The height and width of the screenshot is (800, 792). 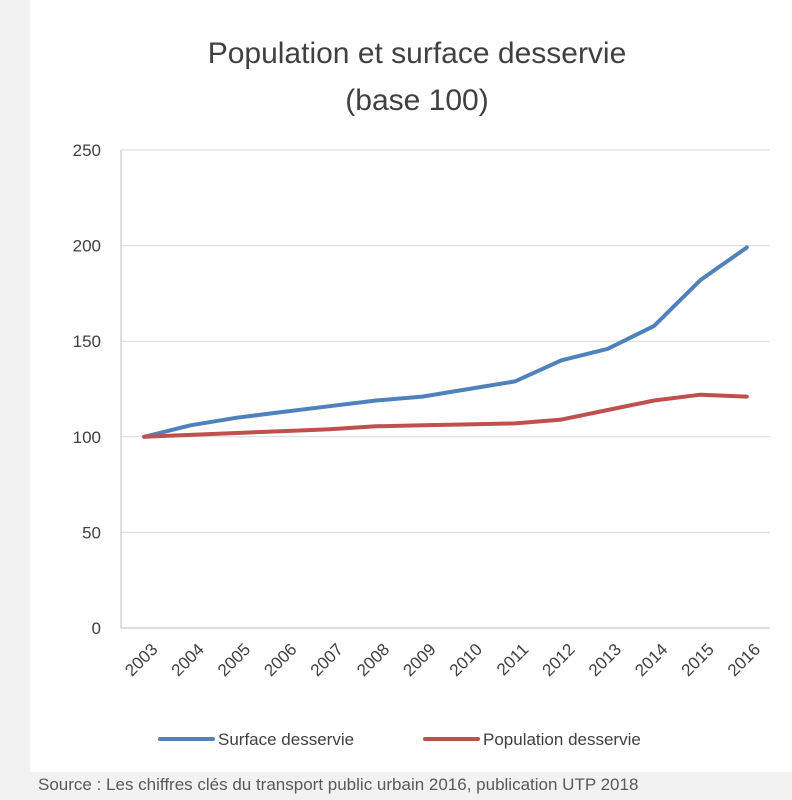 I want to click on x-tick-label: 2015, so click(x=698, y=660).